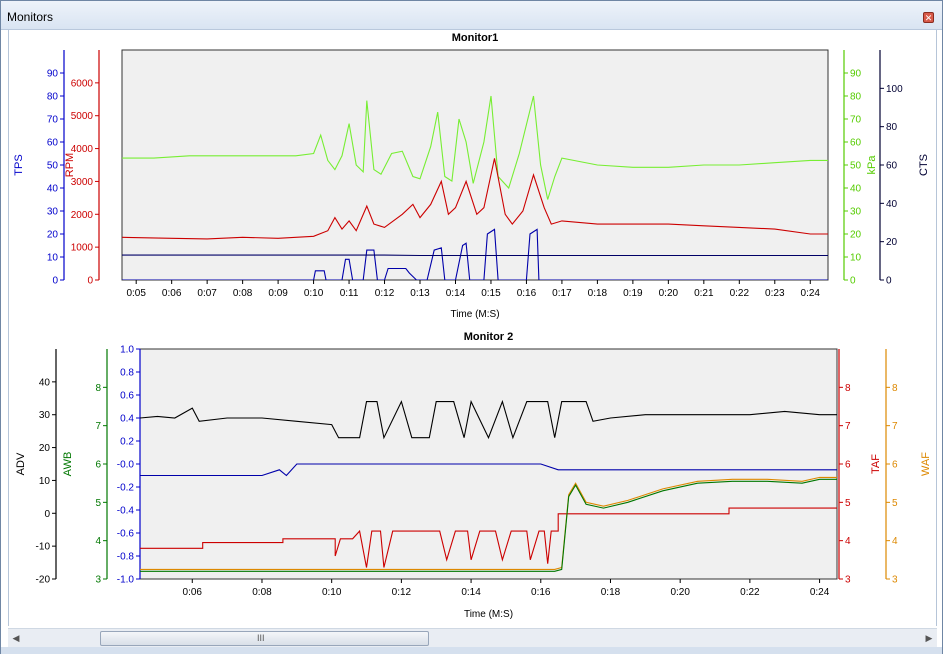  I want to click on y-tick-label: 3000, so click(82, 182).